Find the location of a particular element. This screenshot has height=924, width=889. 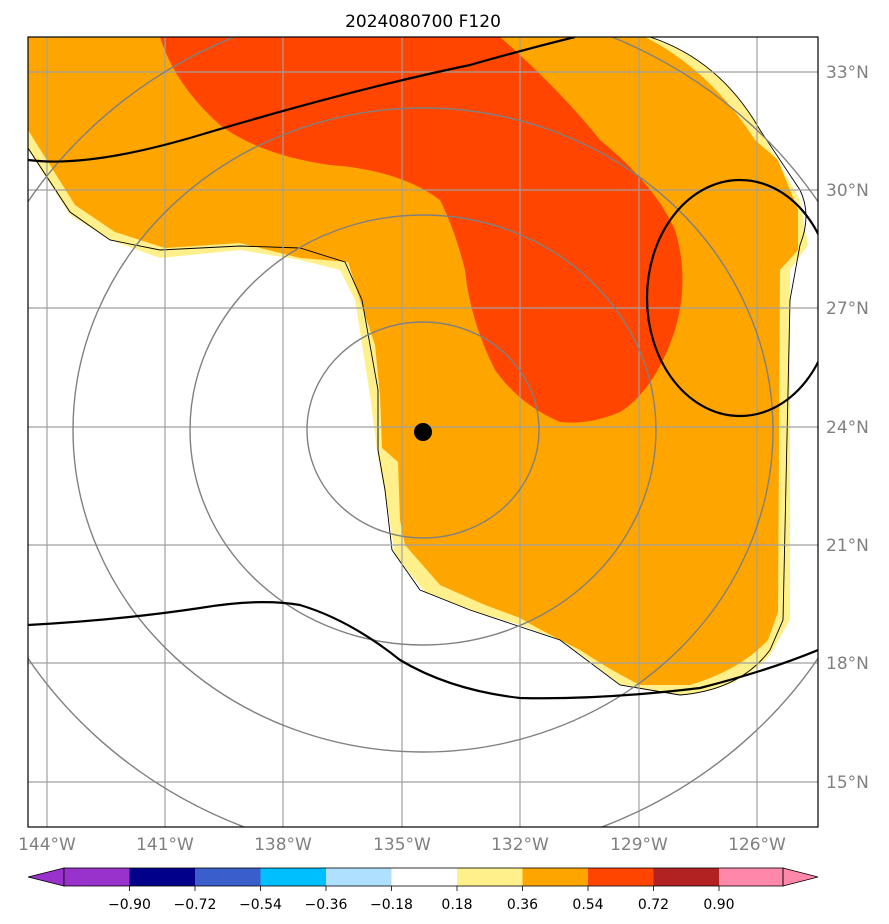

colorbar-extend-min is located at coordinates (46, 877).